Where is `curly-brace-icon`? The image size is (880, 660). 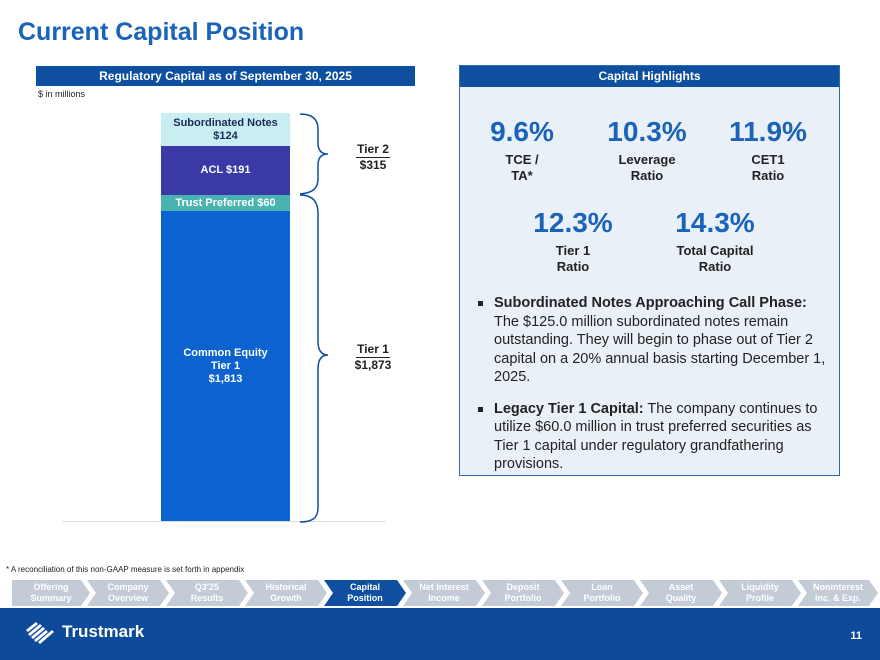
curly-brace-icon is located at coordinates (314, 318).